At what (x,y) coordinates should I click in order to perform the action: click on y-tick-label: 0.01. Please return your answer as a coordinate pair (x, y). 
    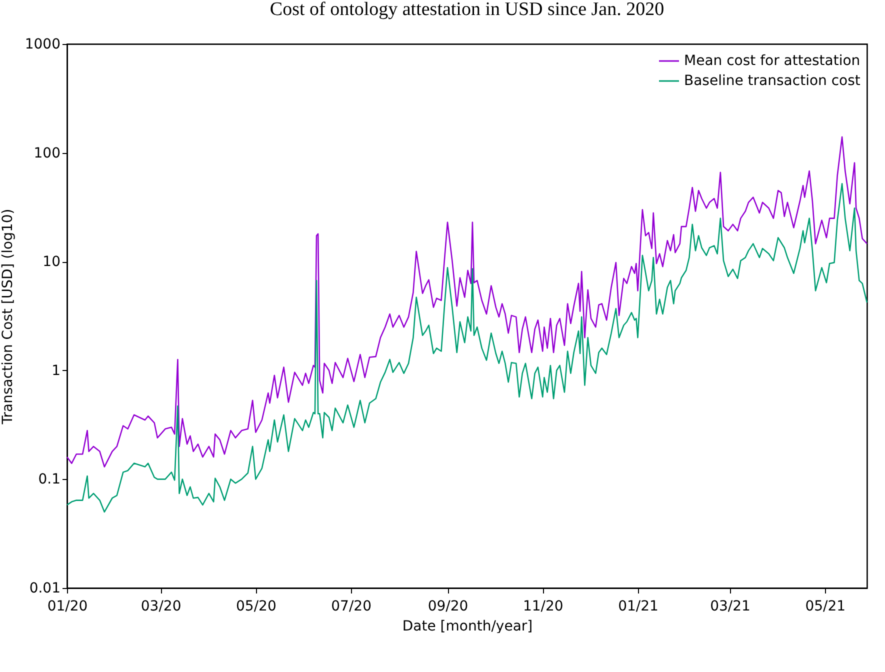
    Looking at the image, I should click on (44, 588).